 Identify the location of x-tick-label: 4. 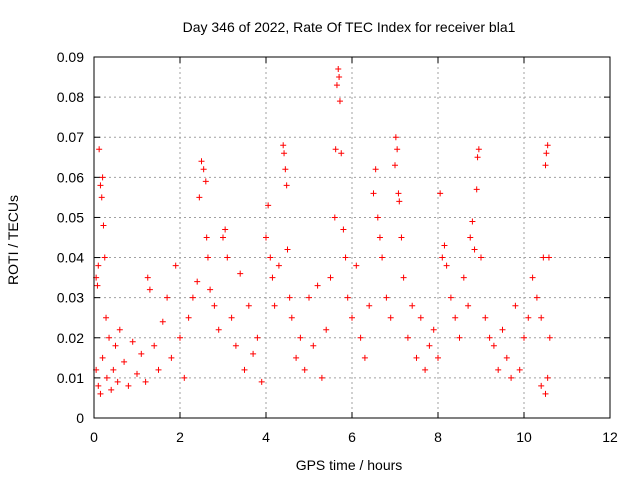
(266, 437).